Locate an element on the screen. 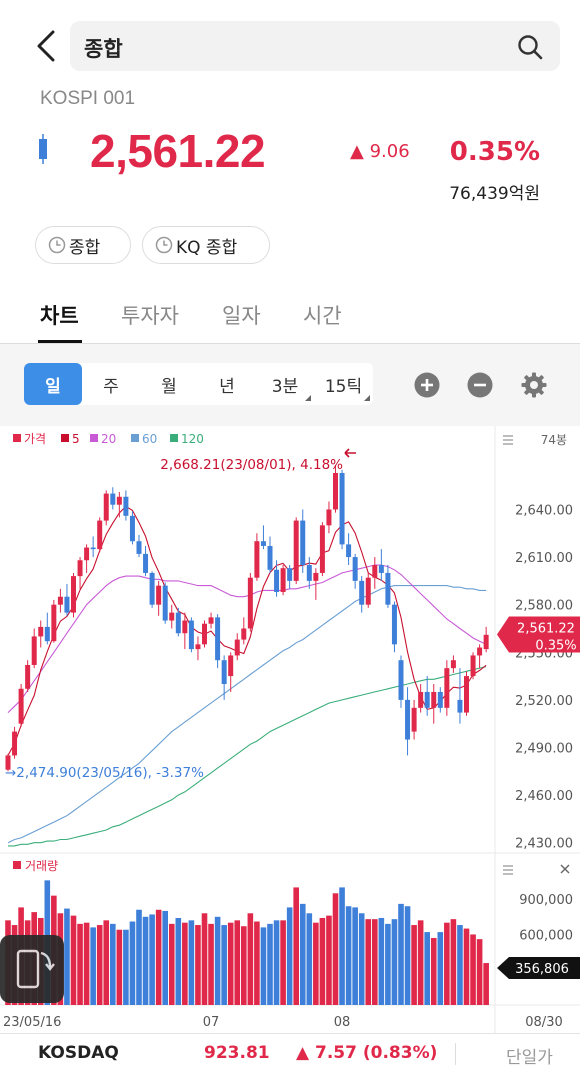 The image size is (580, 1072). legend-ma60: 60 is located at coordinates (149, 439).